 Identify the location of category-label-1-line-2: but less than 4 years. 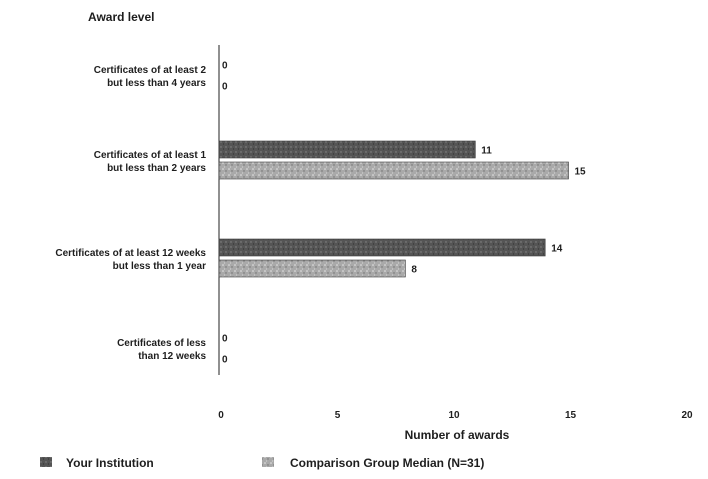
(156, 83).